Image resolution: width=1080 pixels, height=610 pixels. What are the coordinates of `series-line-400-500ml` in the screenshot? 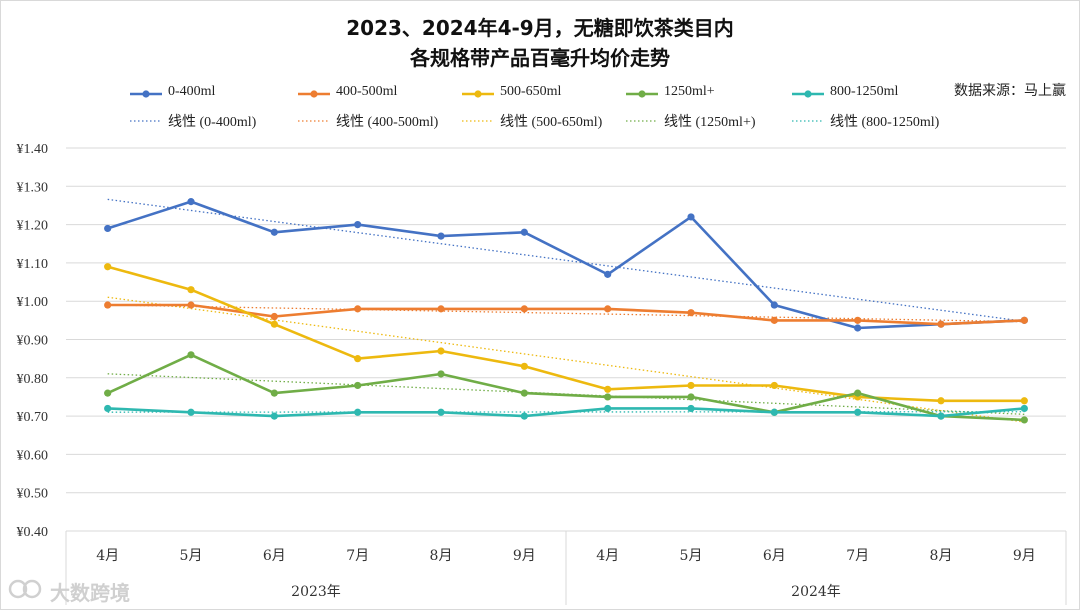 It's located at (566, 314).